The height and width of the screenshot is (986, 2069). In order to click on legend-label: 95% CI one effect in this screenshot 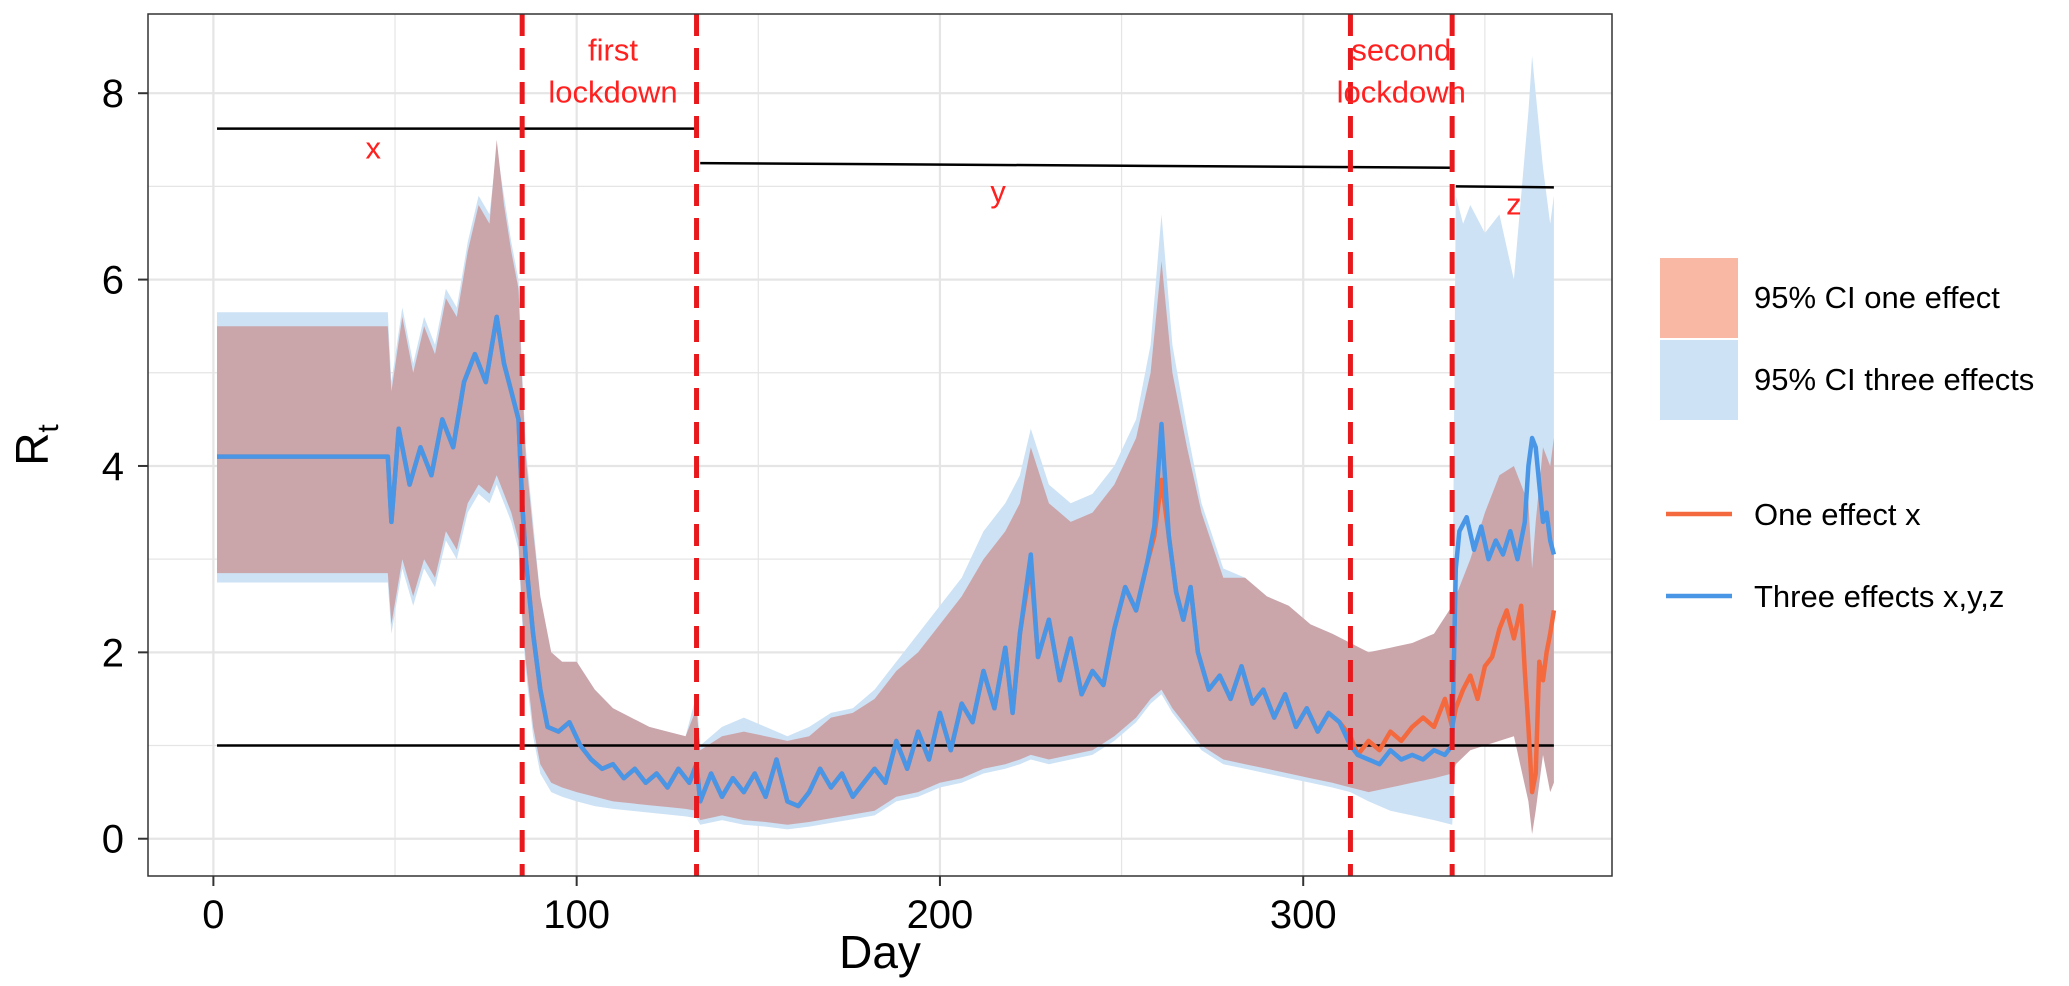, I will do `click(1877, 297)`.